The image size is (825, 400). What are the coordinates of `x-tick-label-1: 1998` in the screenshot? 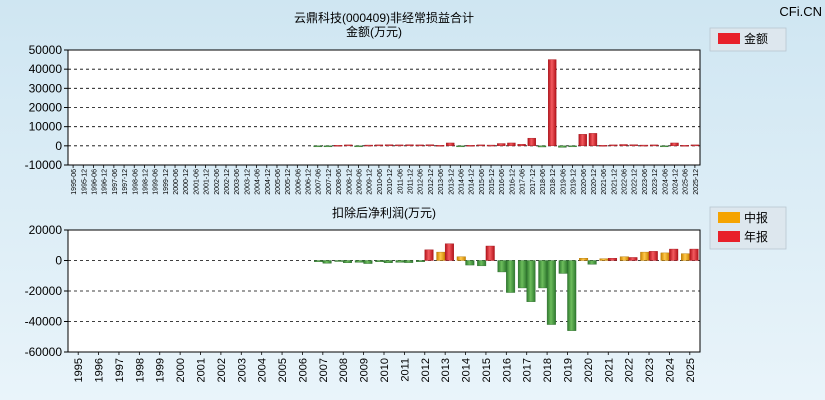 It's located at (140, 370).